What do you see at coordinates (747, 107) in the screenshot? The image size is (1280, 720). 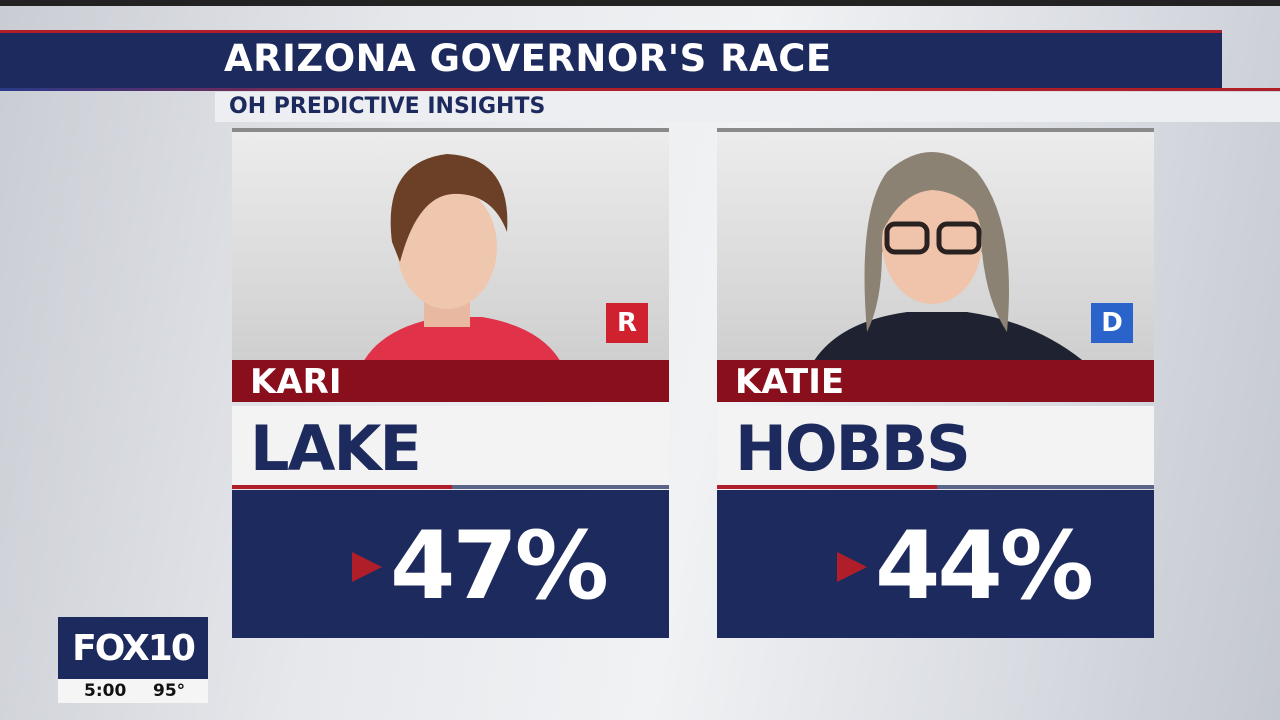 I see `subtitle-bar` at bounding box center [747, 107].